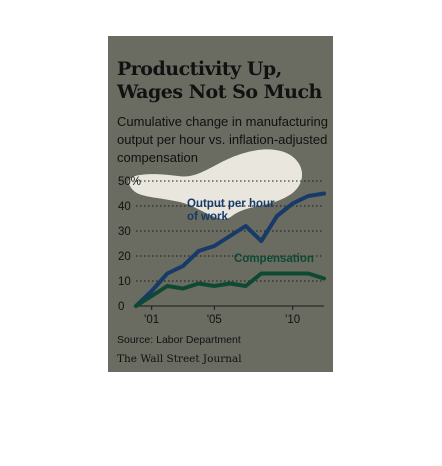  What do you see at coordinates (124, 207) in the screenshot?
I see `y-tick-label: 40` at bounding box center [124, 207].